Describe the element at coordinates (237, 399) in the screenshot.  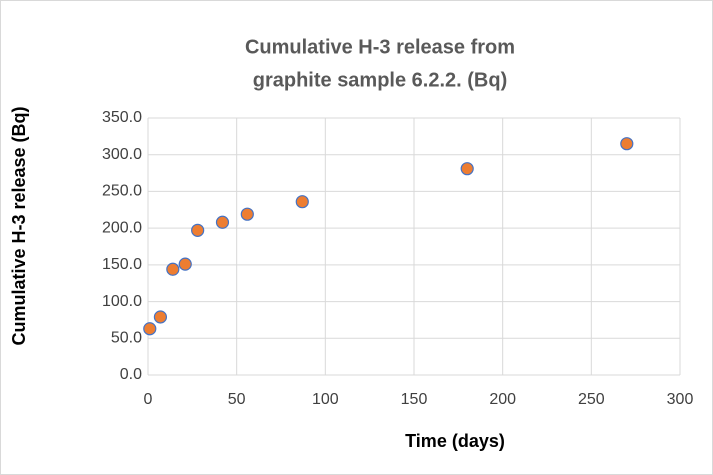
I see `x-tick-label: 50` at that location.